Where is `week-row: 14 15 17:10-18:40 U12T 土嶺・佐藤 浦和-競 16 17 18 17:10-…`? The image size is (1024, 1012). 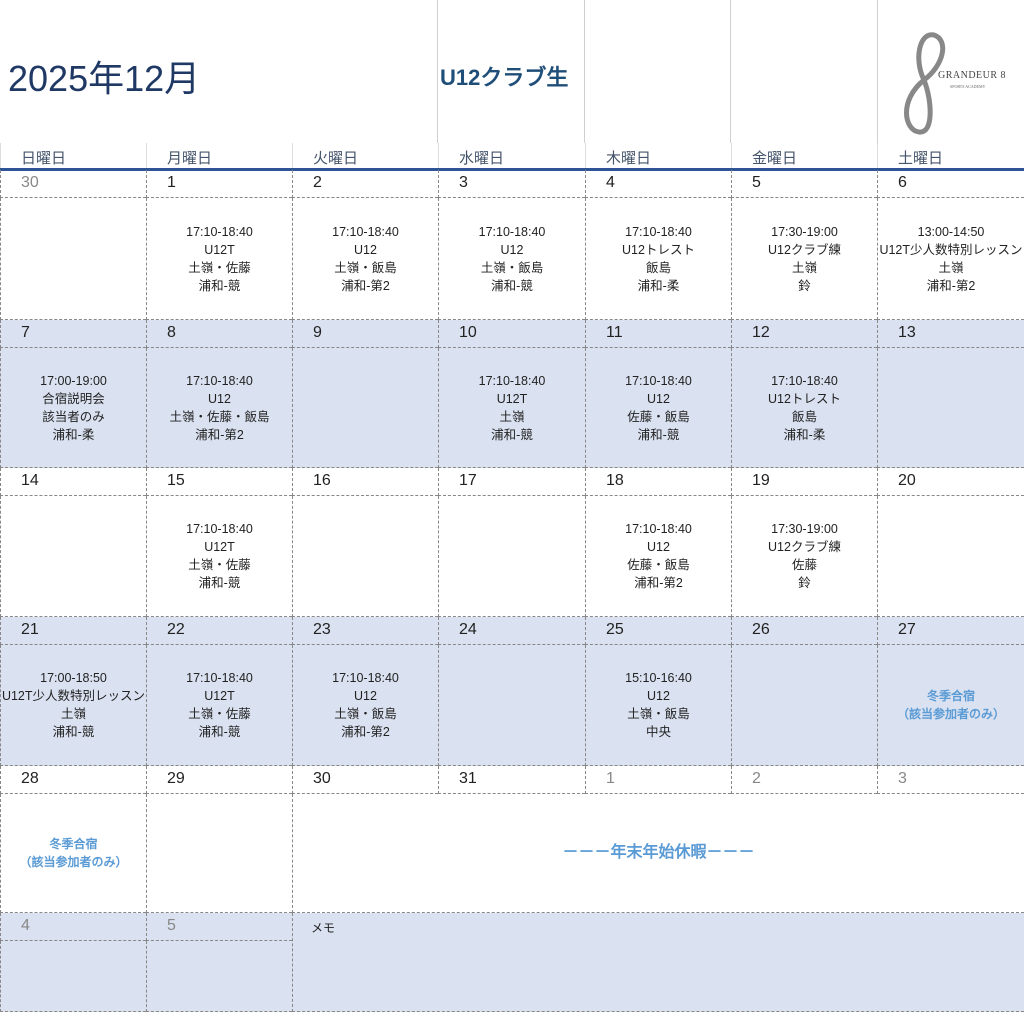 week-row: 14 15 17:10-18:40 U12T 土嶺・佐藤 浦和-競 16 17 18 17:10-… is located at coordinates (512, 542).